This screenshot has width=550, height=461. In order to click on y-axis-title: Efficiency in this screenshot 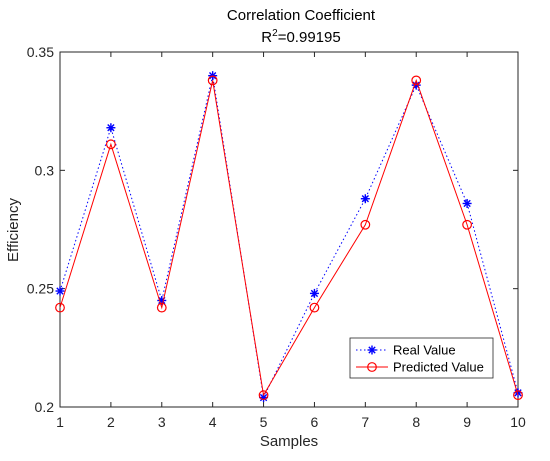, I will do `click(13, 230)`.